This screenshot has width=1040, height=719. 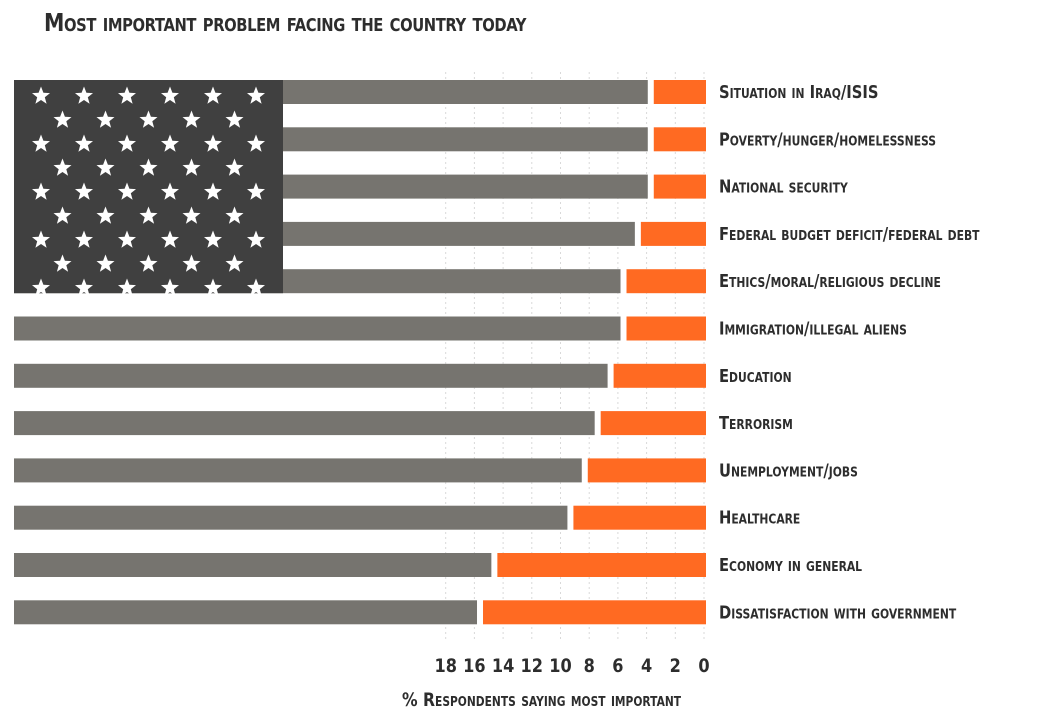 What do you see at coordinates (830, 281) in the screenshot?
I see `category-label: Ethics/moral/religious decline` at bounding box center [830, 281].